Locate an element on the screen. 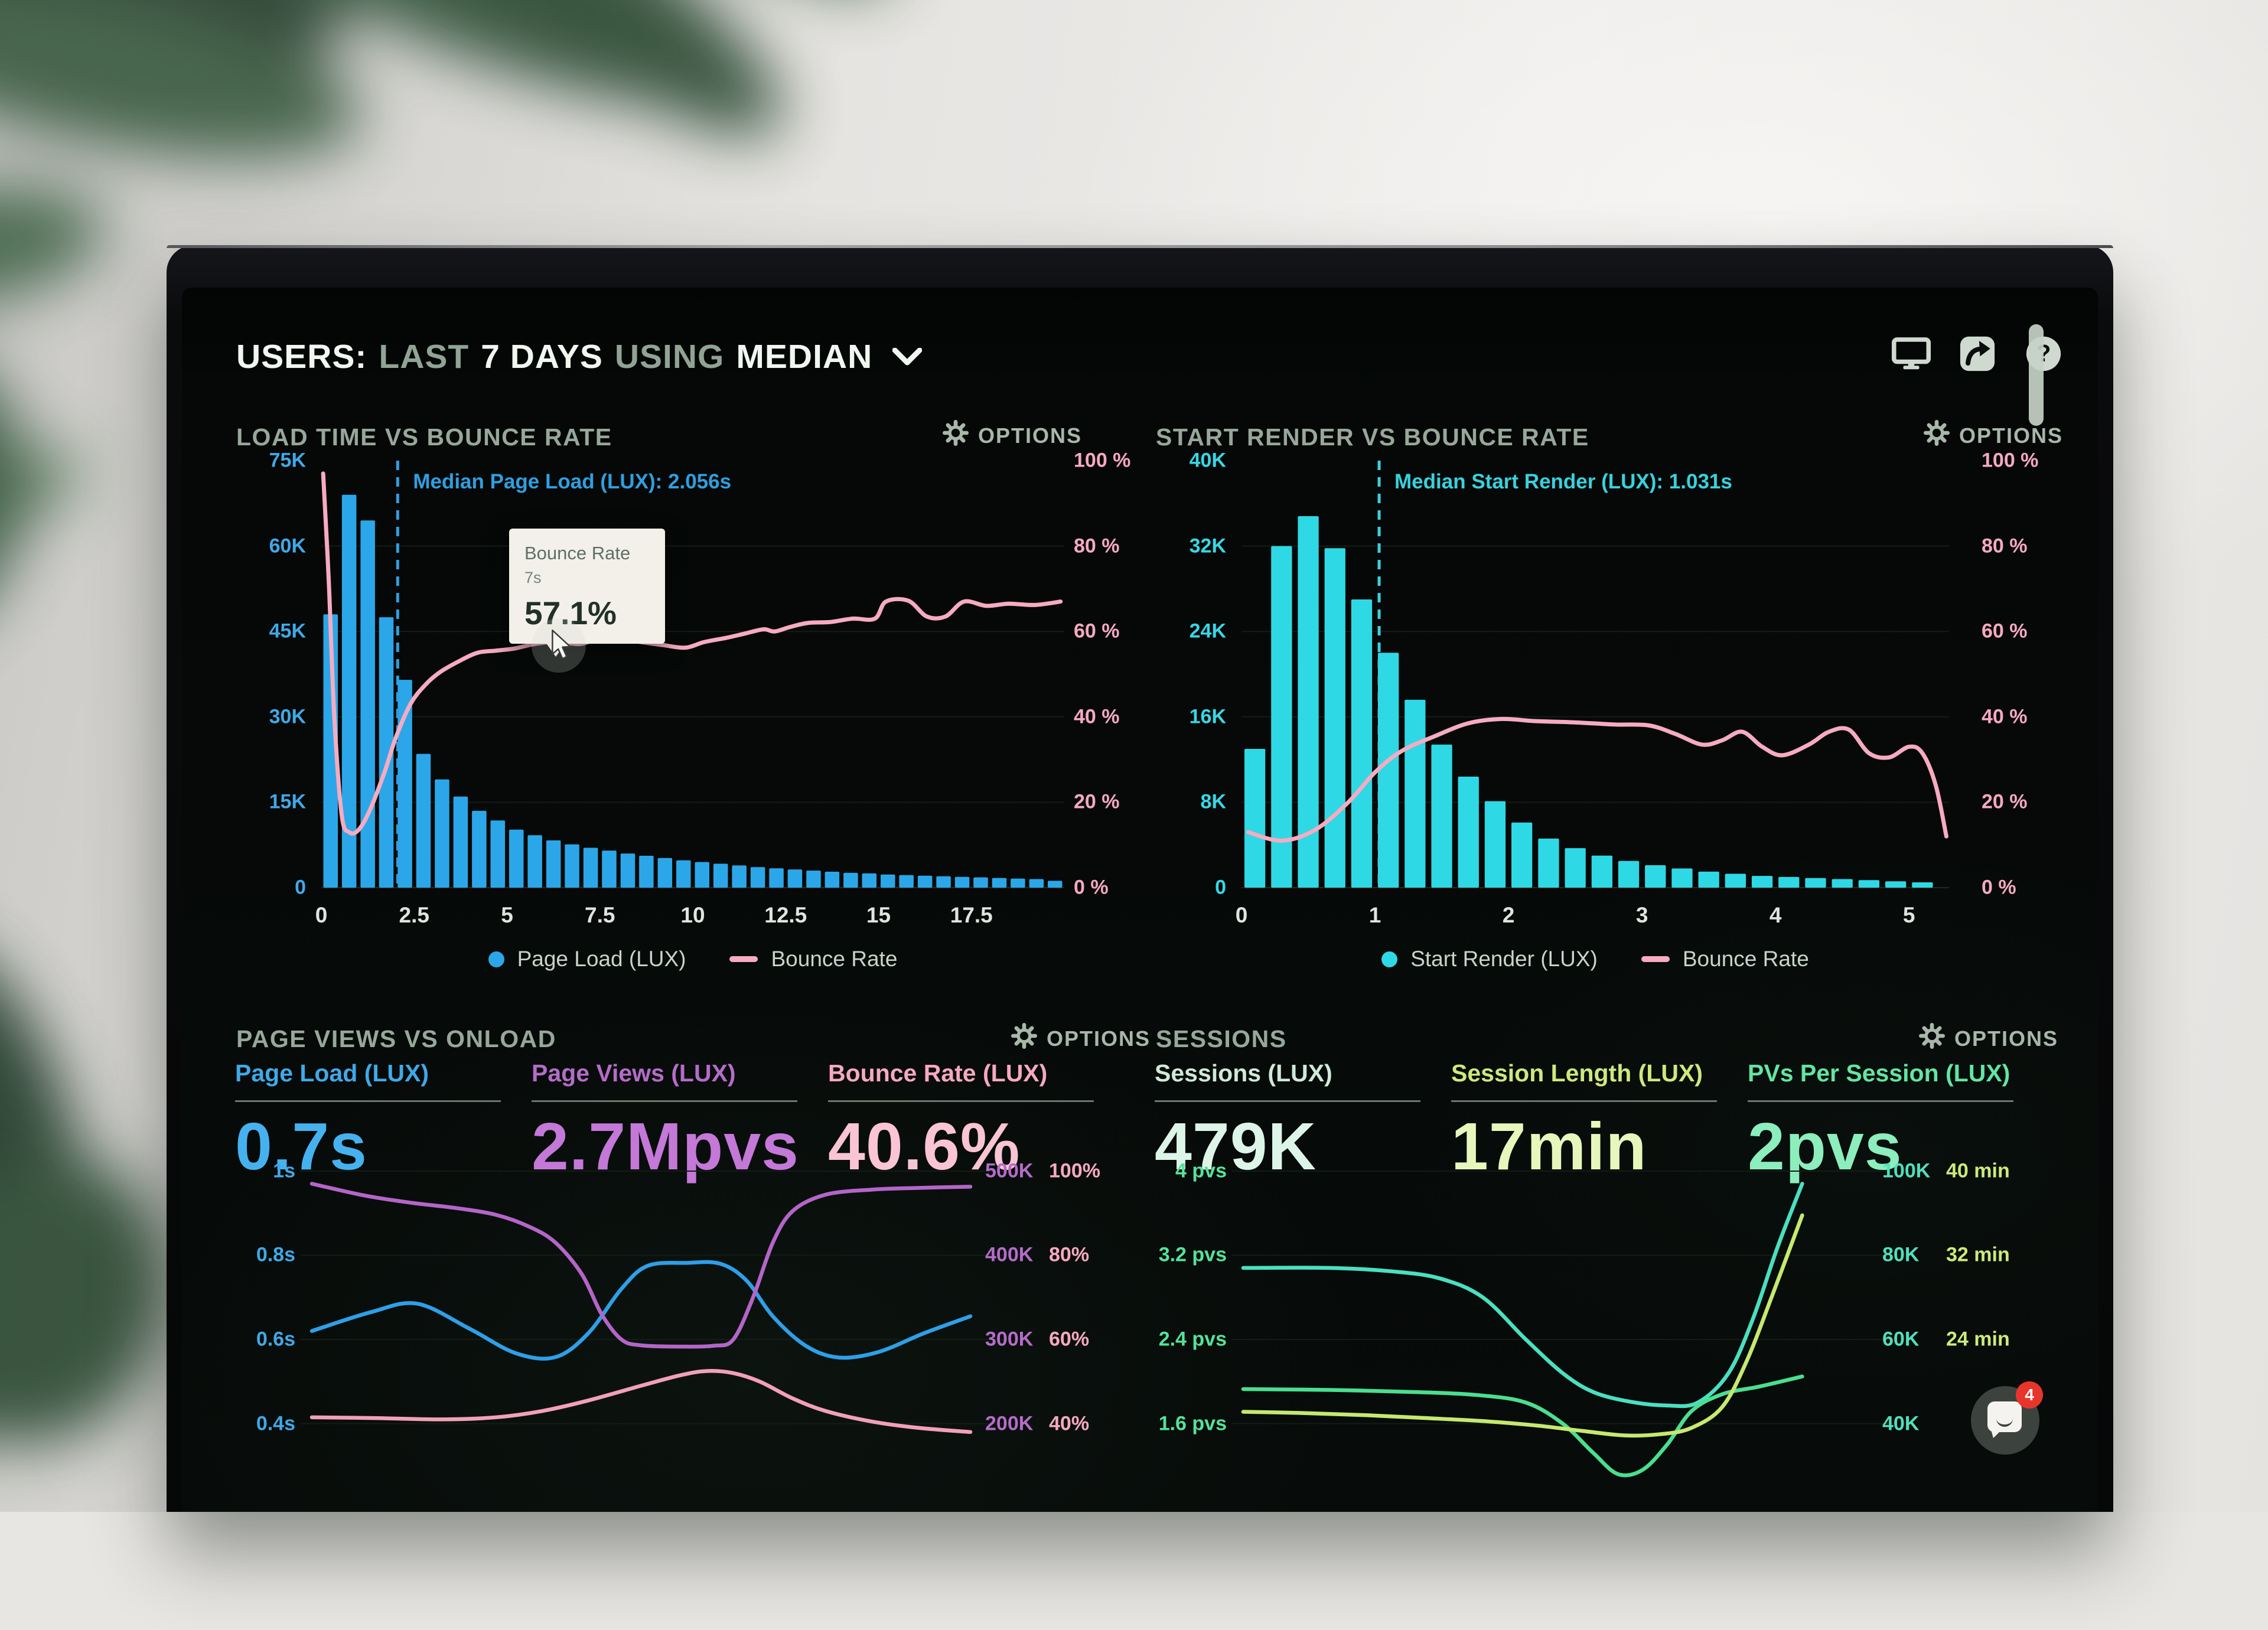  axis-label: 400K is located at coordinates (1009, 1255).